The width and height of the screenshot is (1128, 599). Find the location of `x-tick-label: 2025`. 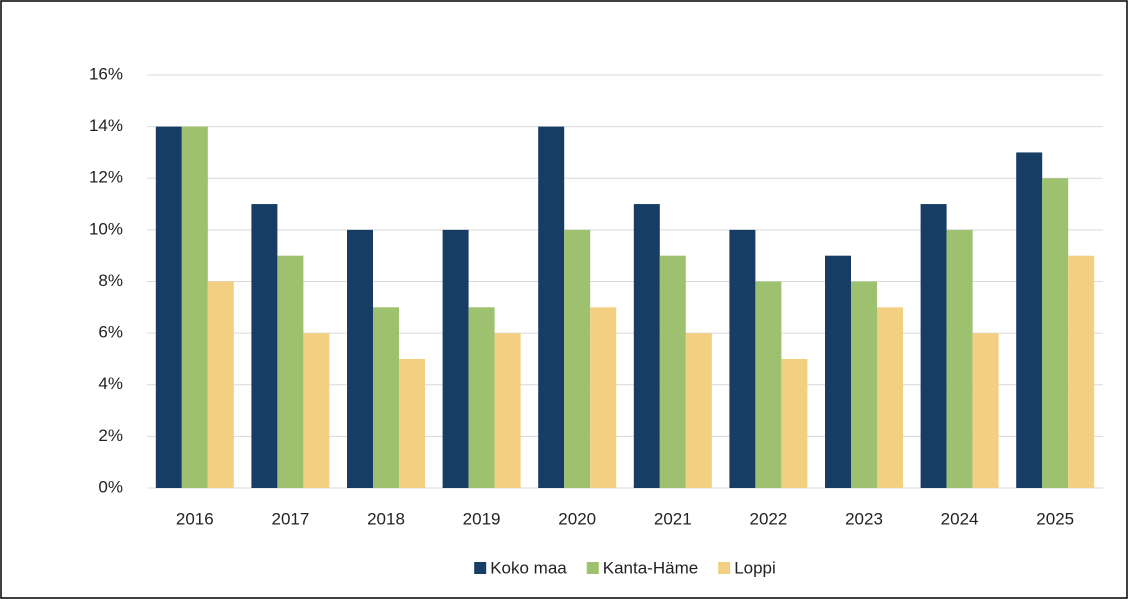

x-tick-label: 2025 is located at coordinates (1055, 518).